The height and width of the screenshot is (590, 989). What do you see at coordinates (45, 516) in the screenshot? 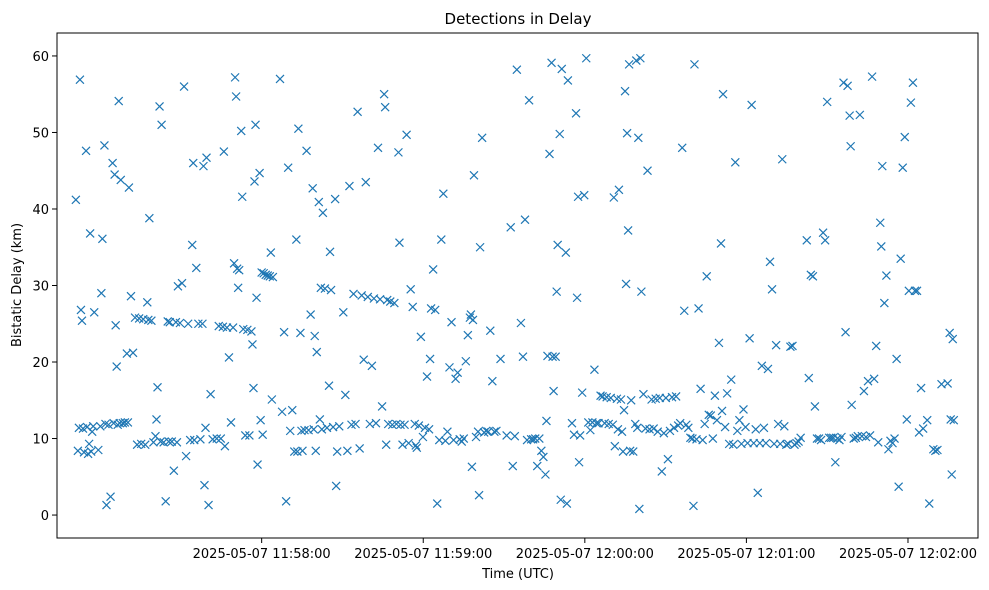
I see `y-tick-label: 0` at bounding box center [45, 516].